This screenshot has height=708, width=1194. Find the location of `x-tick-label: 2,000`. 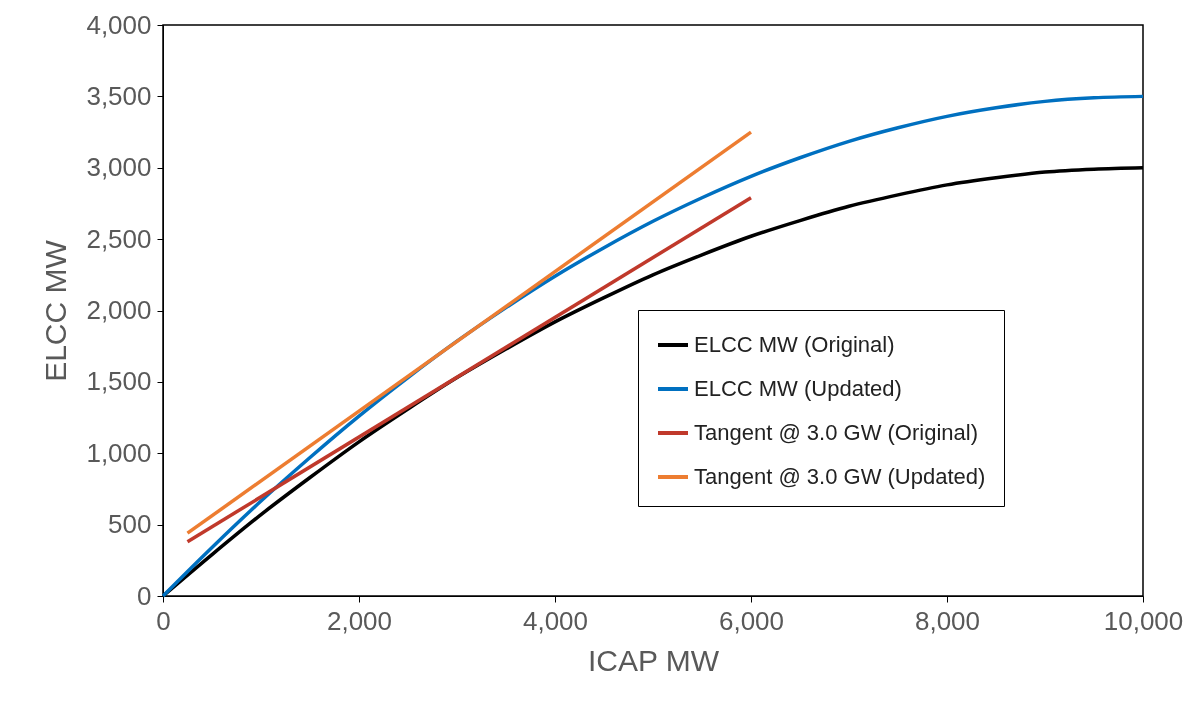

x-tick-label: 2,000 is located at coordinates (359, 620).